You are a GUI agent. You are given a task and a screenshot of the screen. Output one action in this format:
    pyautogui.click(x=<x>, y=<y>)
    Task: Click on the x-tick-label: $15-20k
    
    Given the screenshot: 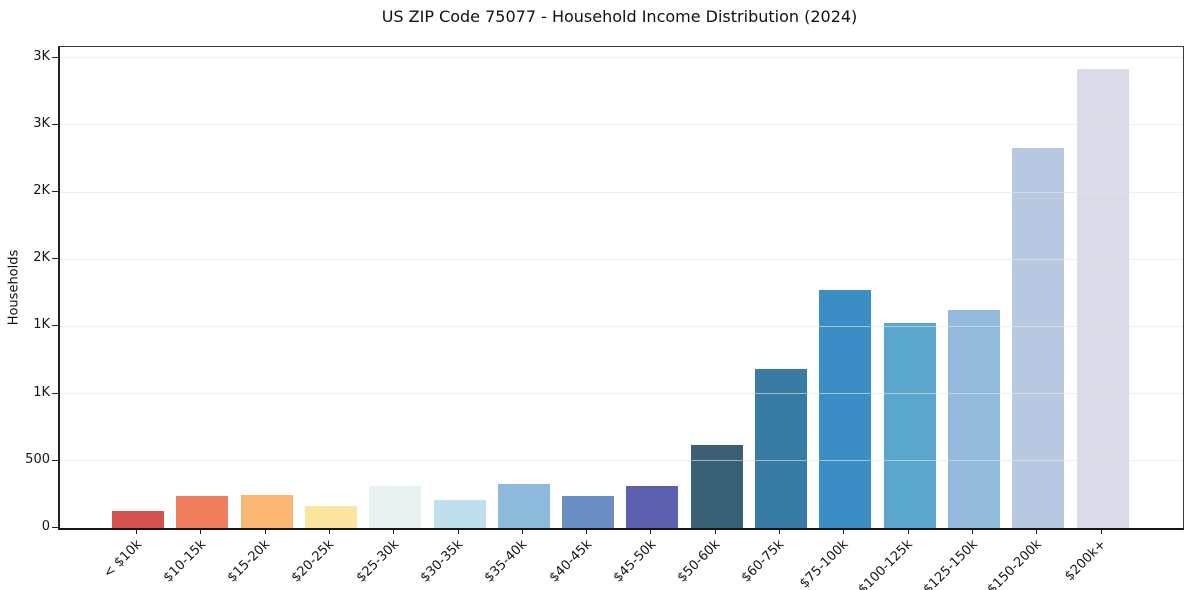 What is the action you would take?
    pyautogui.click(x=249, y=561)
    